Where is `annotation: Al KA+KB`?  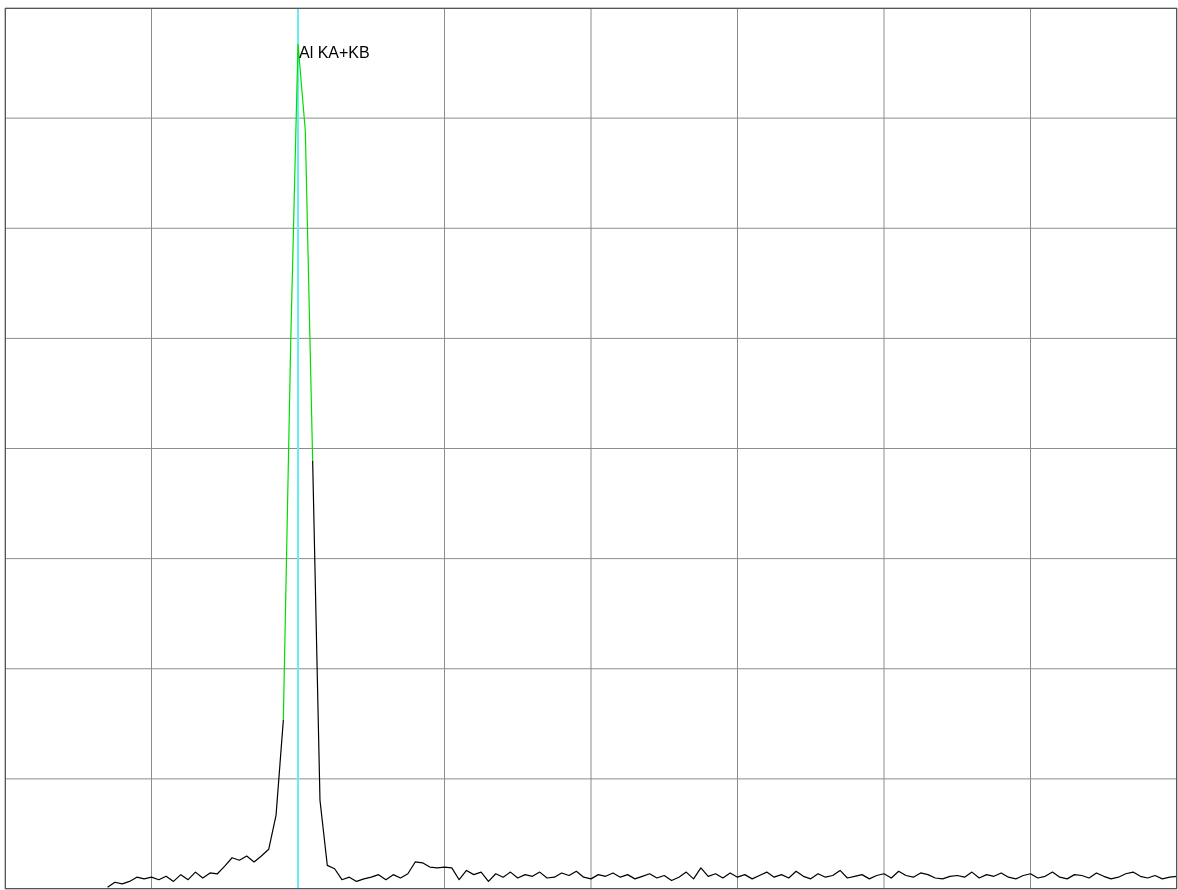
annotation: Al KA+KB is located at coordinates (334, 52).